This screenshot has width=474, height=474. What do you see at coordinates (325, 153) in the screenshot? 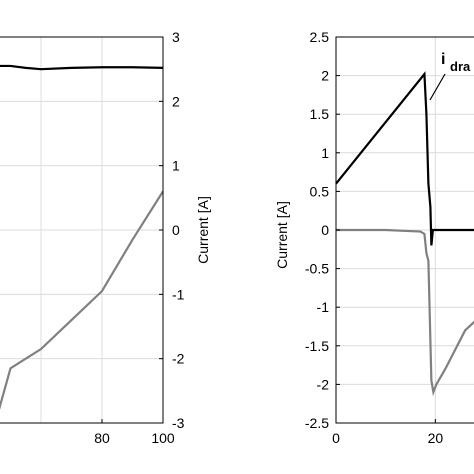
I see `right-y-tick-label: 1` at bounding box center [325, 153].